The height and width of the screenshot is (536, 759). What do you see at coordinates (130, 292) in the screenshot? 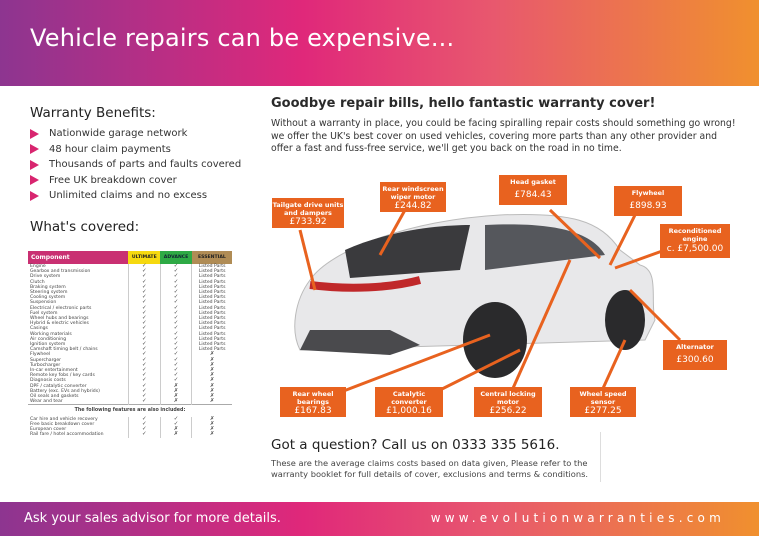
I see `table-row: Steering system ✓ ✓ Listed Parts` at bounding box center [130, 292].